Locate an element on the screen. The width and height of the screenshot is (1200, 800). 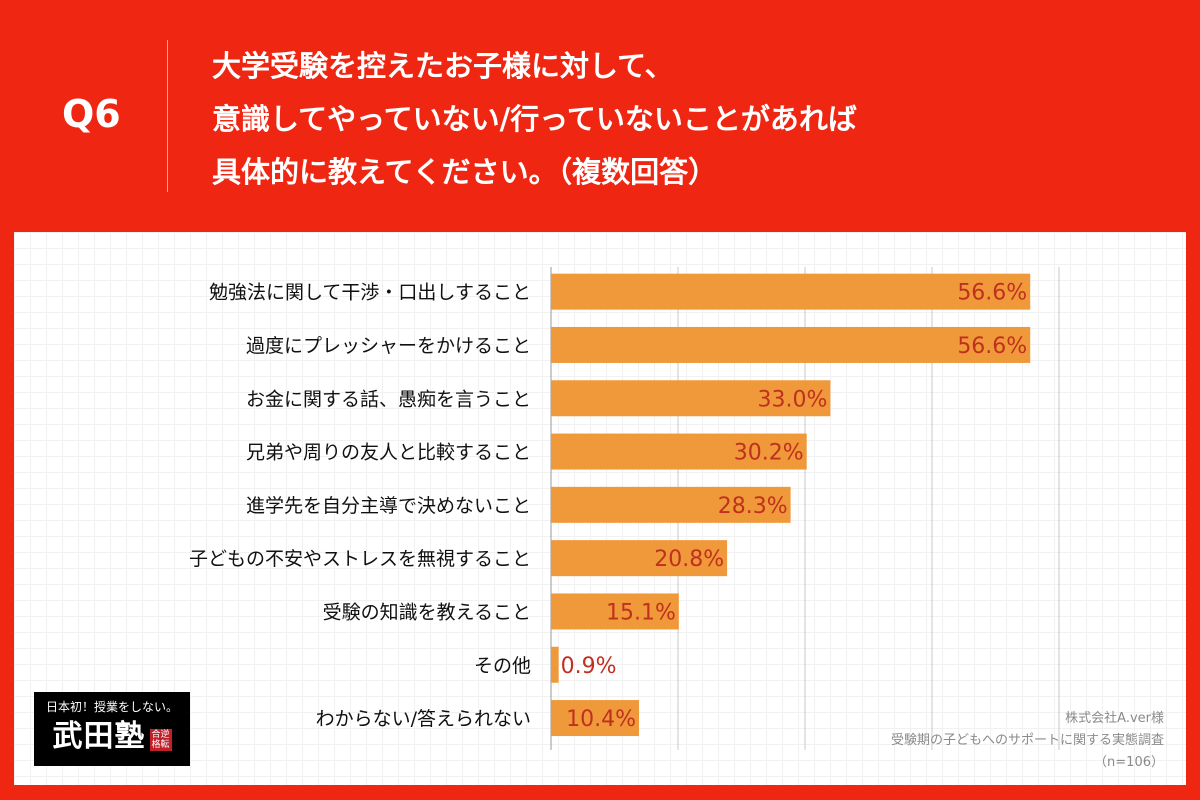
logo-name: 武田塾 is located at coordinates (99, 736).